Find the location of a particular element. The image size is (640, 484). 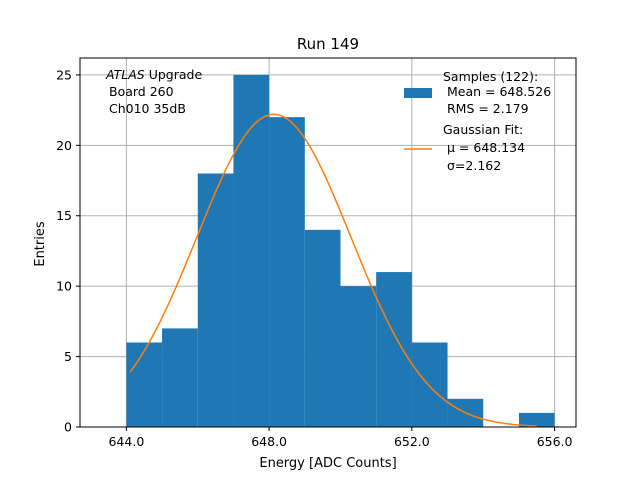

legend-samples-title: Samples (122): is located at coordinates (490, 76).